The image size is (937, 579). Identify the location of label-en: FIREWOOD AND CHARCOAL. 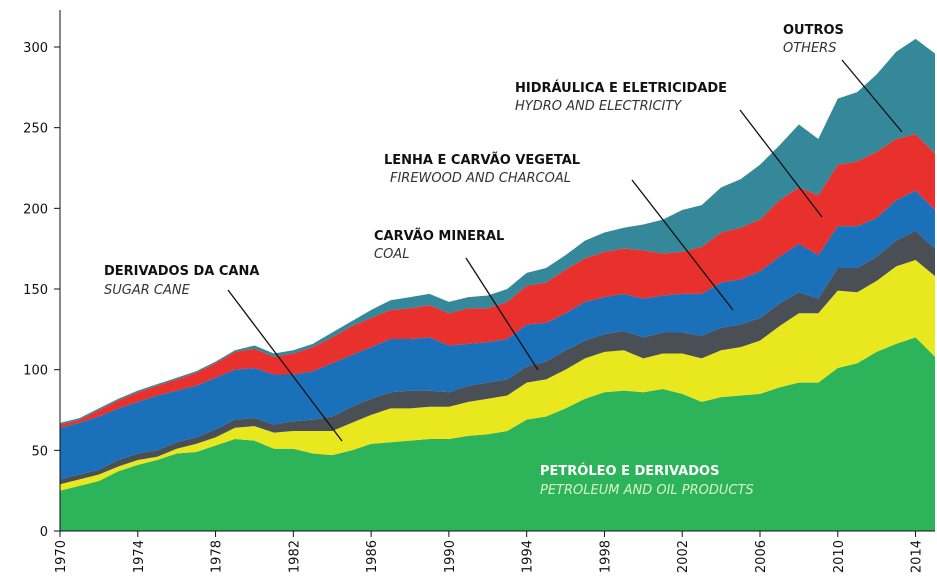
(480, 178).